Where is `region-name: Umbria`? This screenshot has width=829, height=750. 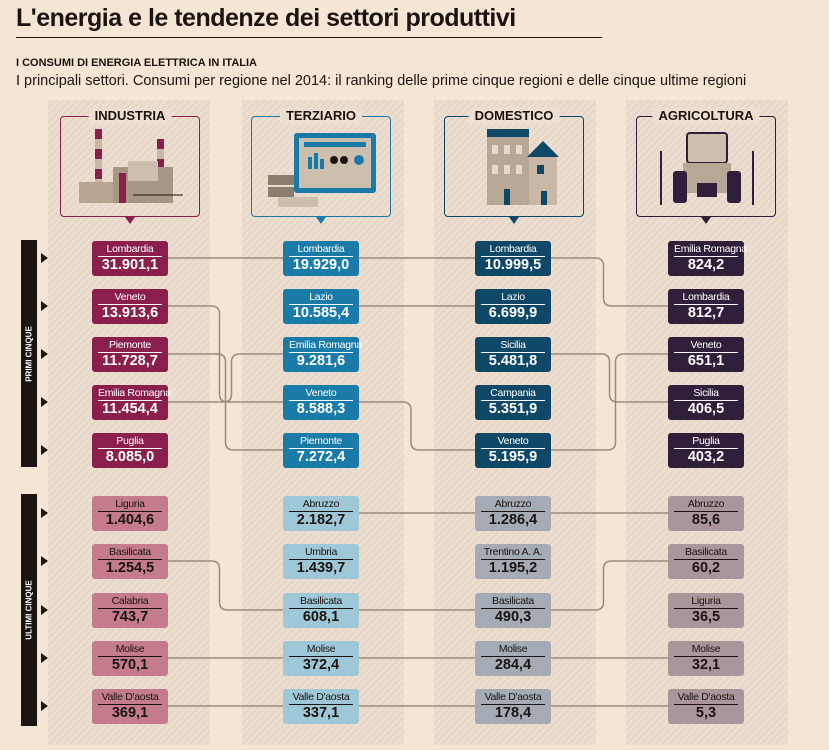 region-name: Umbria is located at coordinates (321, 553).